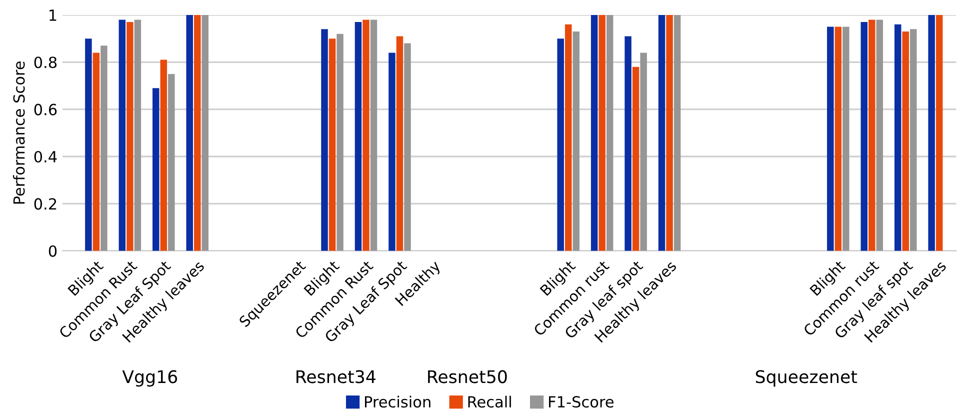 This screenshot has width=961, height=416. What do you see at coordinates (45, 204) in the screenshot?
I see `y-tick-label: 0.2` at bounding box center [45, 204].